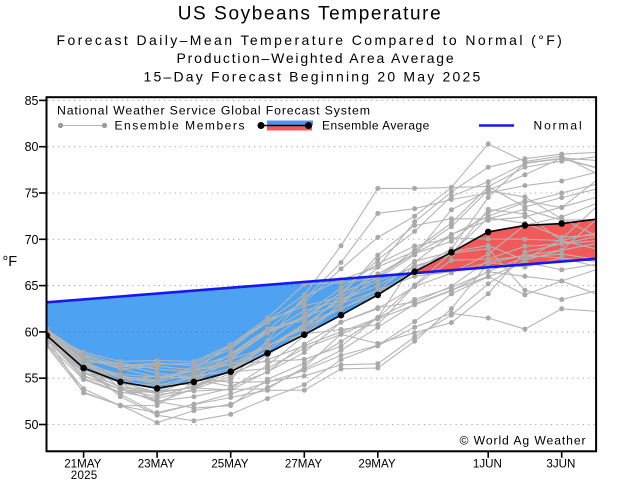 The width and height of the screenshot is (617, 486). I want to click on svg-text: 80, so click(32, 147).